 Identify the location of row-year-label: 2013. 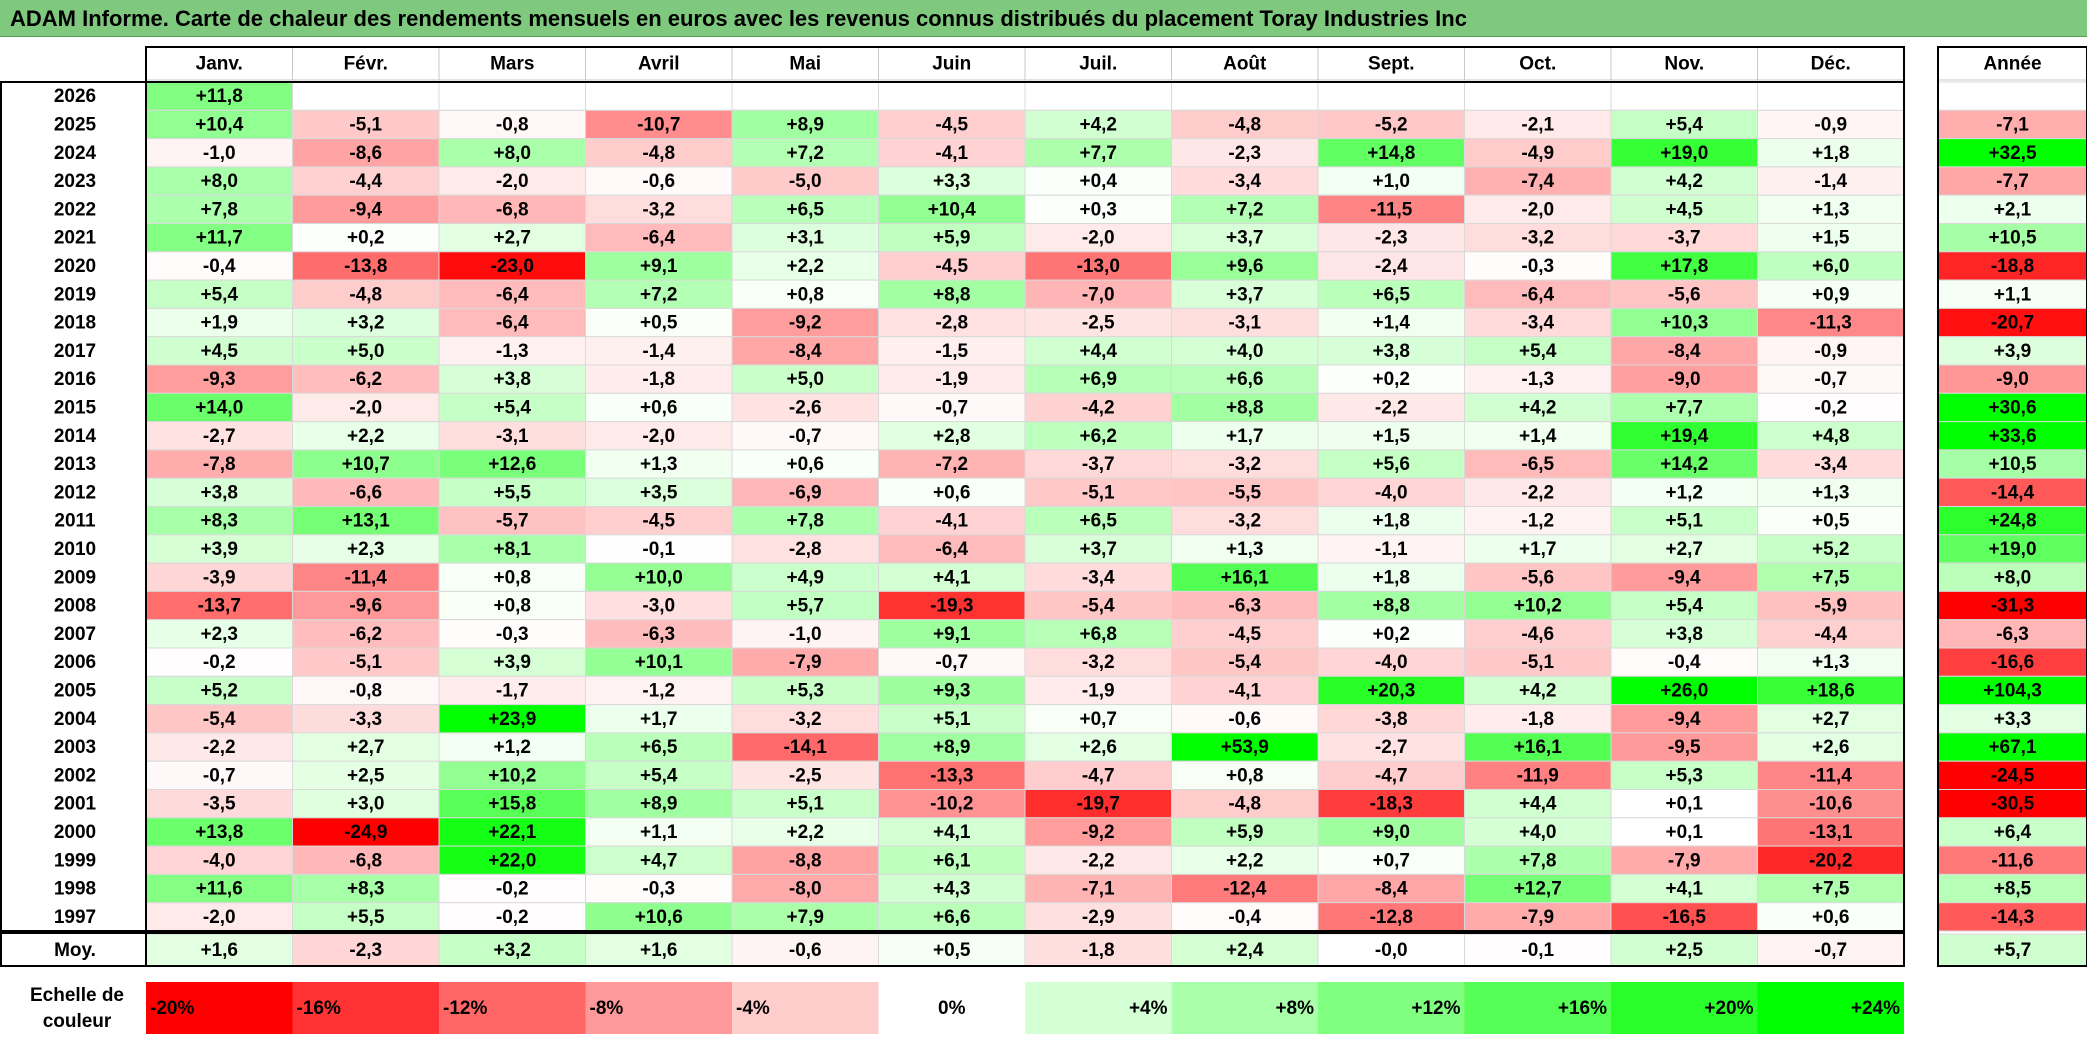
(75, 464).